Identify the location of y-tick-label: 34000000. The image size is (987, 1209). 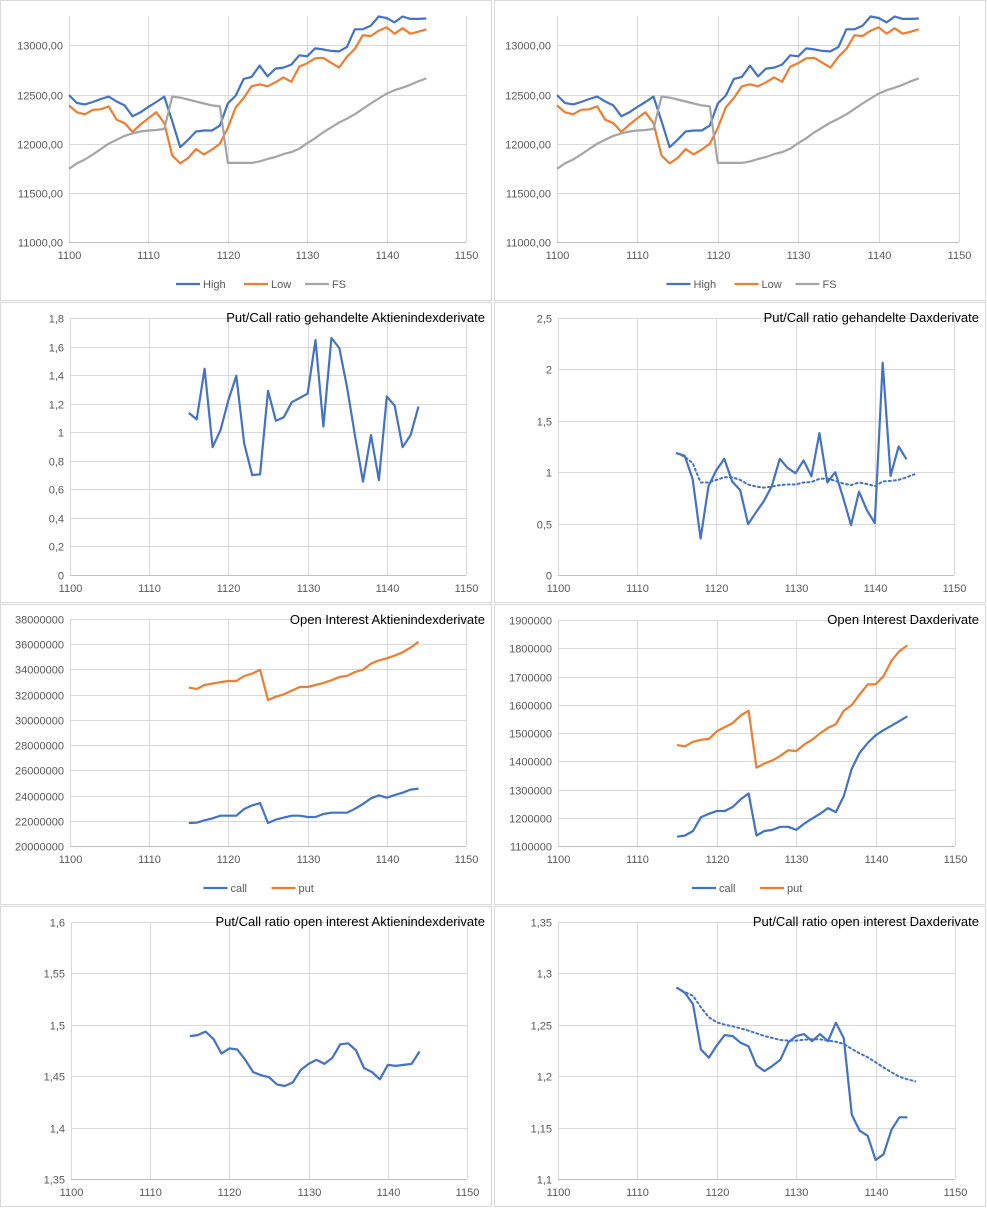
(39, 671).